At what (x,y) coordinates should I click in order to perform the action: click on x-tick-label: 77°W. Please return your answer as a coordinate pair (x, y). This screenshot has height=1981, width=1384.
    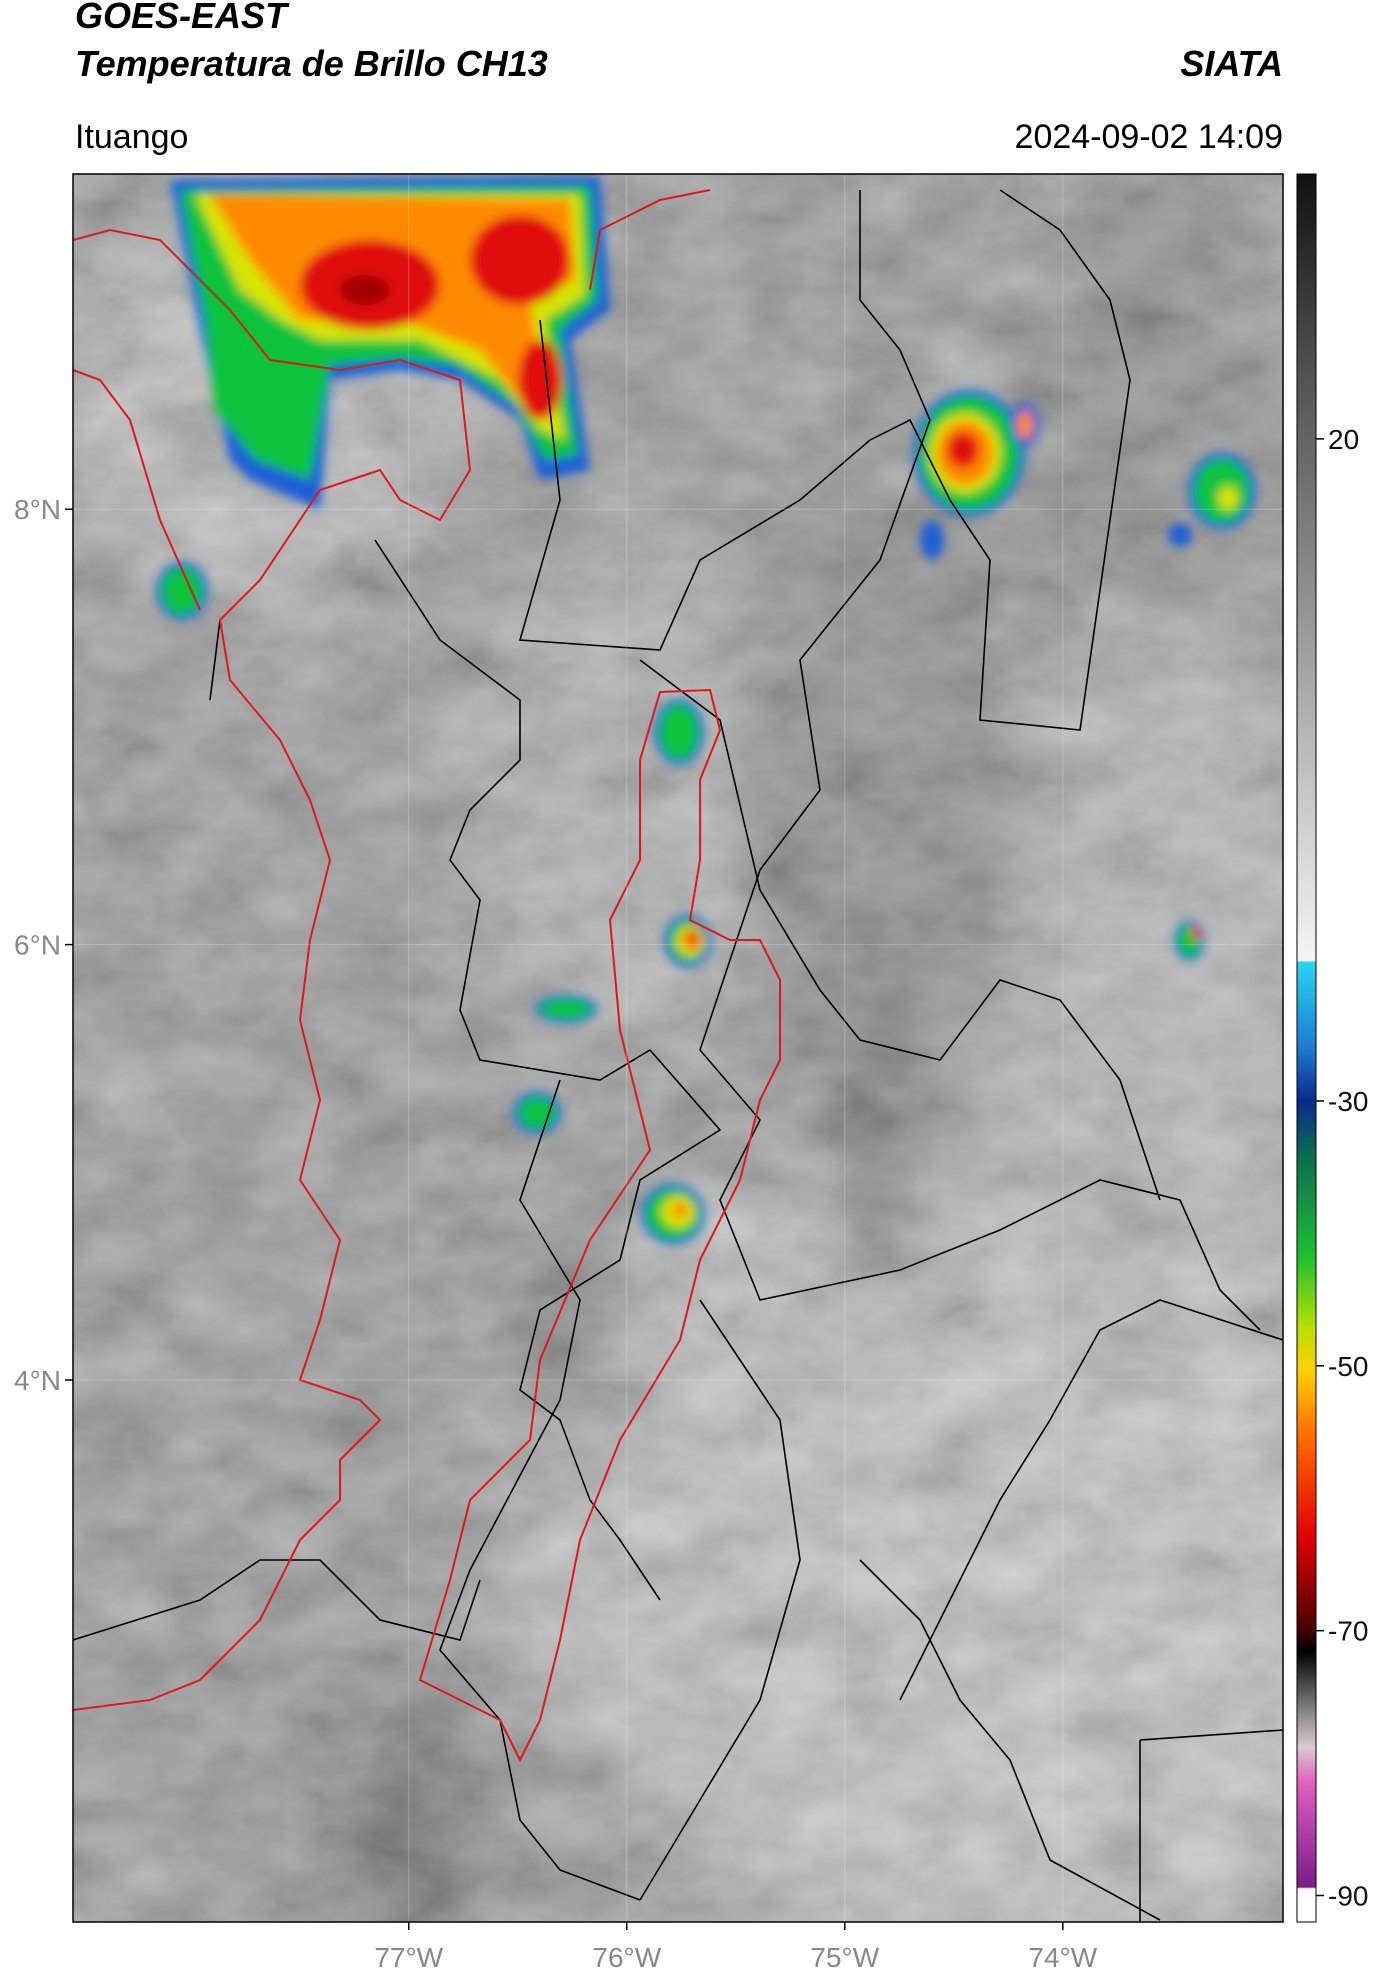
    Looking at the image, I should click on (408, 1957).